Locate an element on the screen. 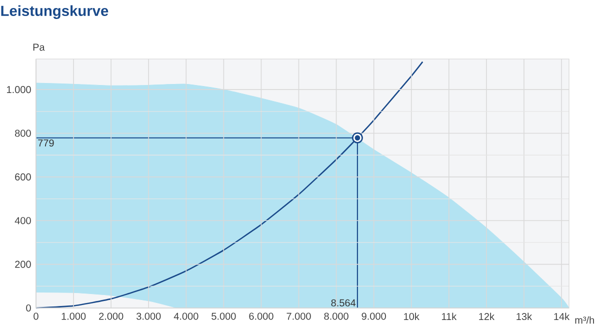 This screenshot has width=600, height=329. x-tick-label: 9.000 is located at coordinates (374, 316).